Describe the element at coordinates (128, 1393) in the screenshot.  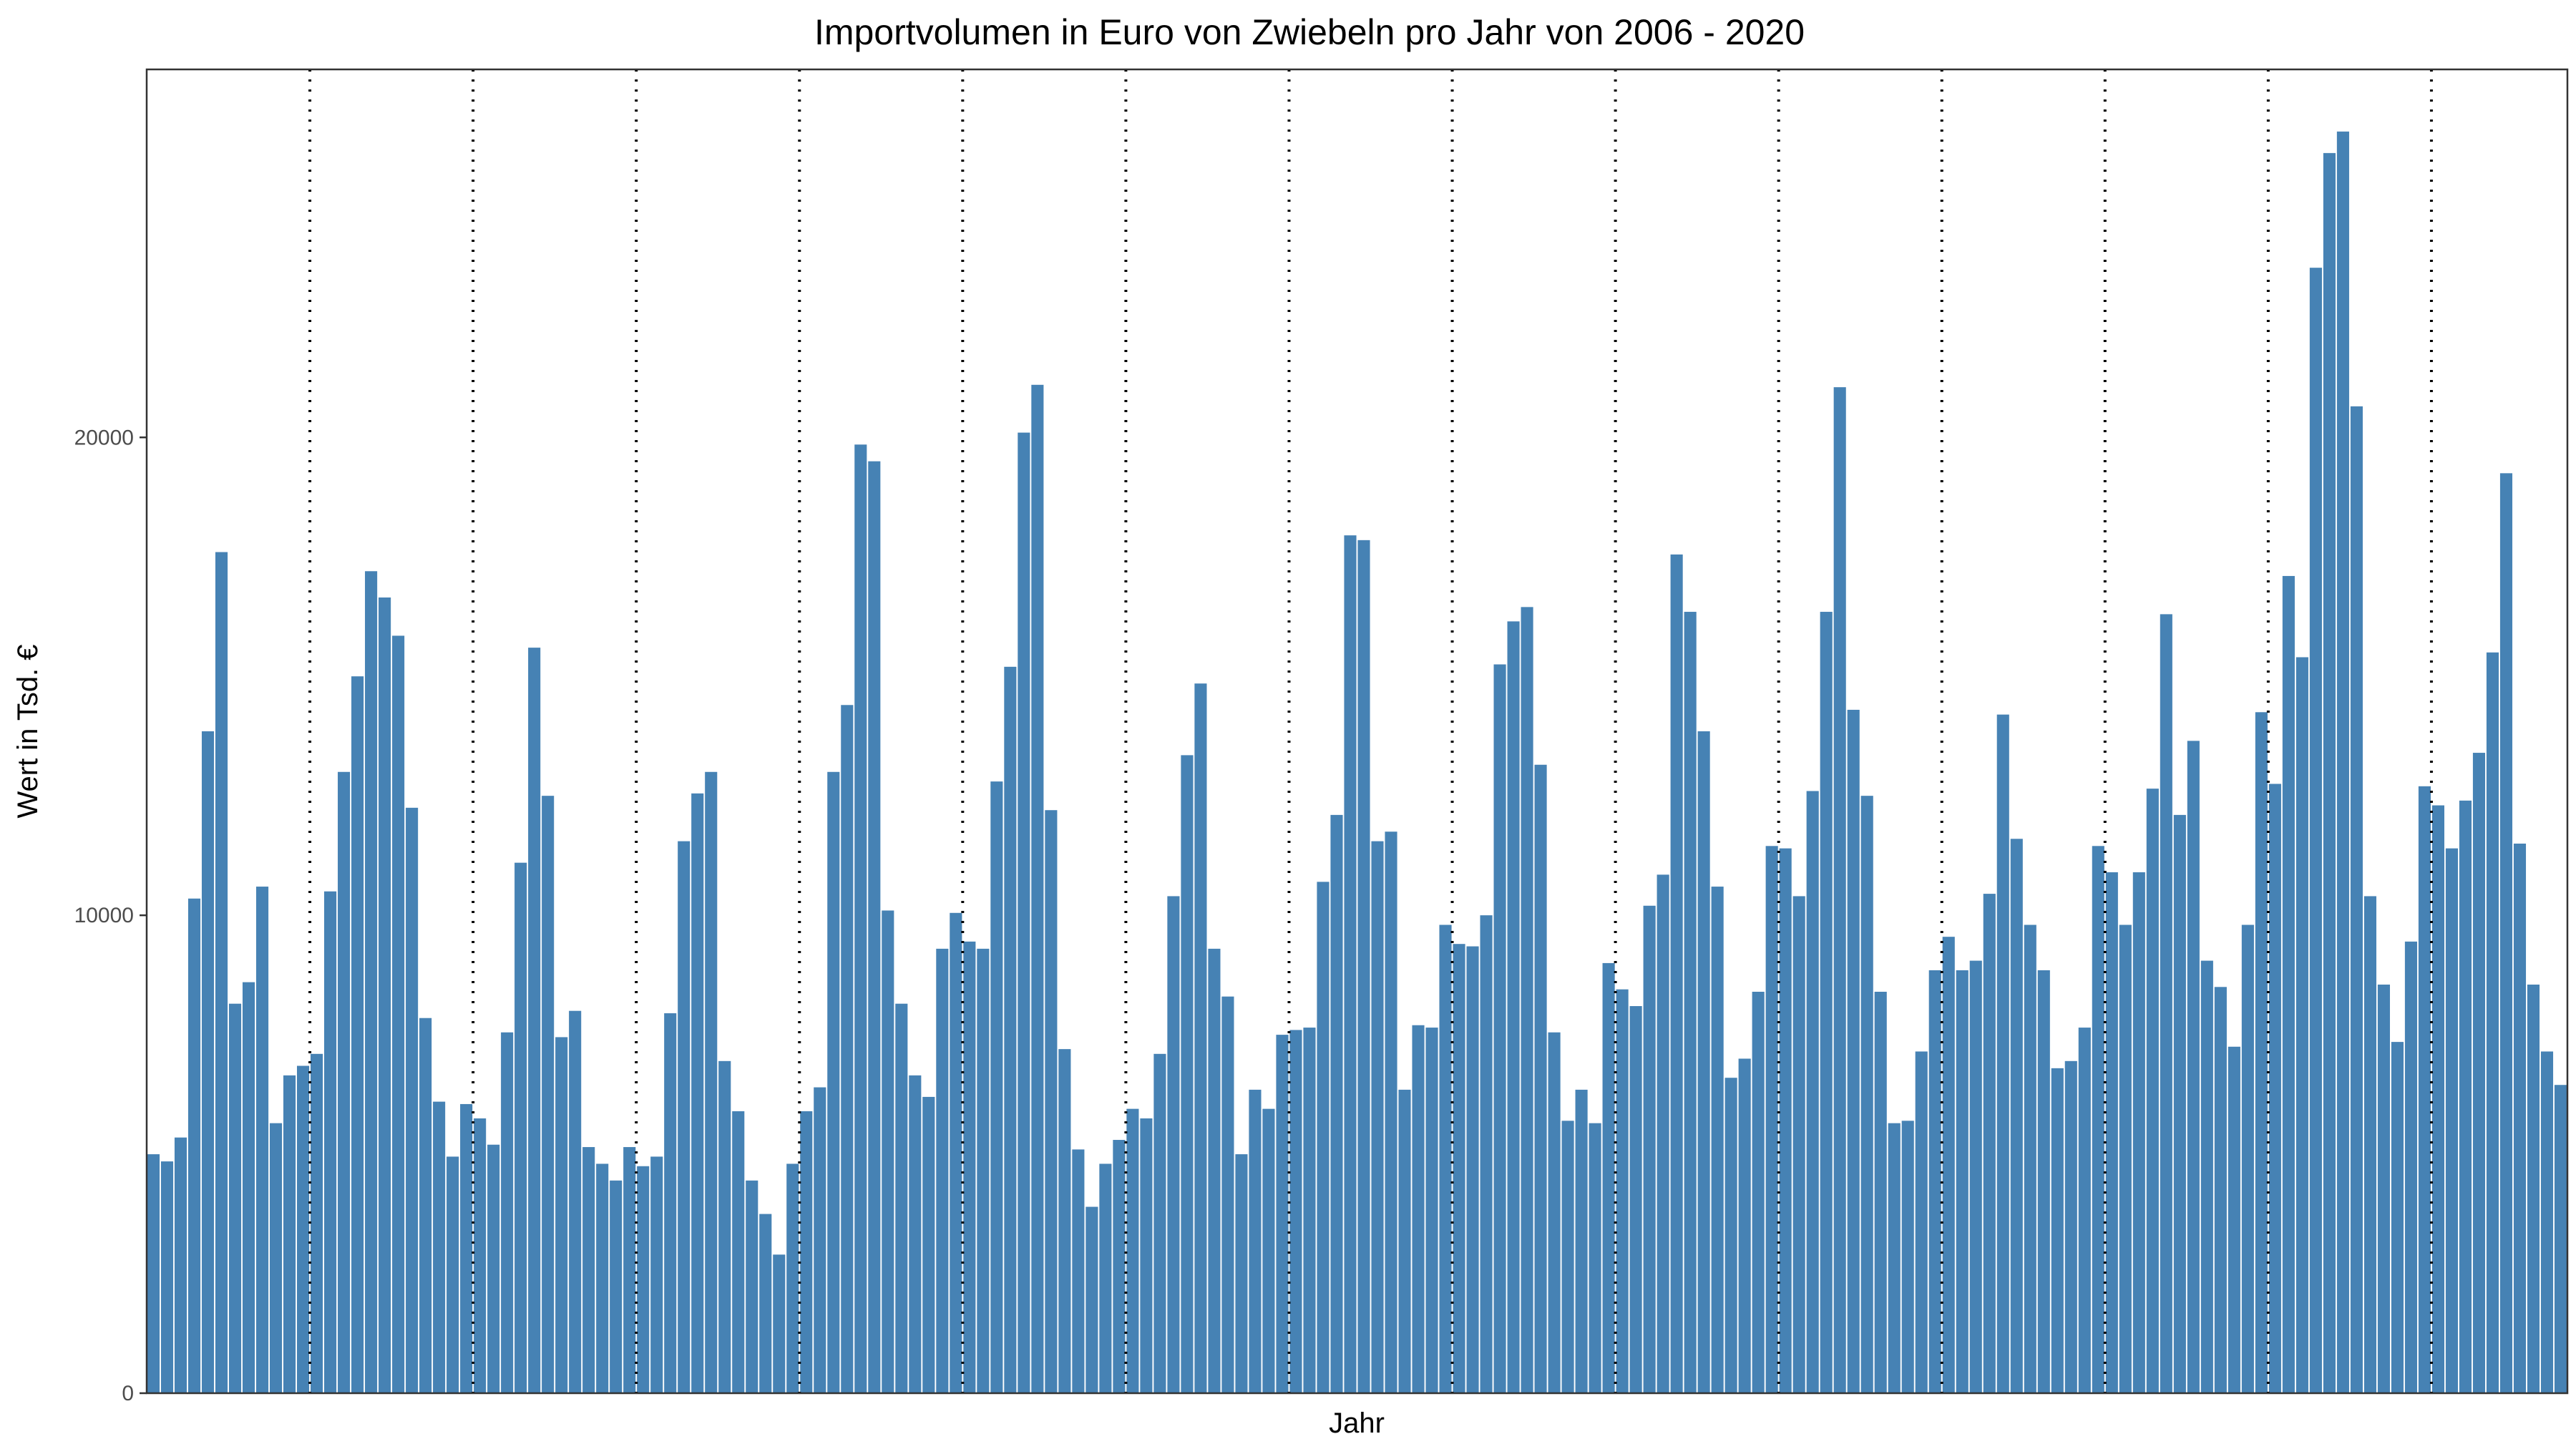
I see `y-tick-label-0: 0` at that location.